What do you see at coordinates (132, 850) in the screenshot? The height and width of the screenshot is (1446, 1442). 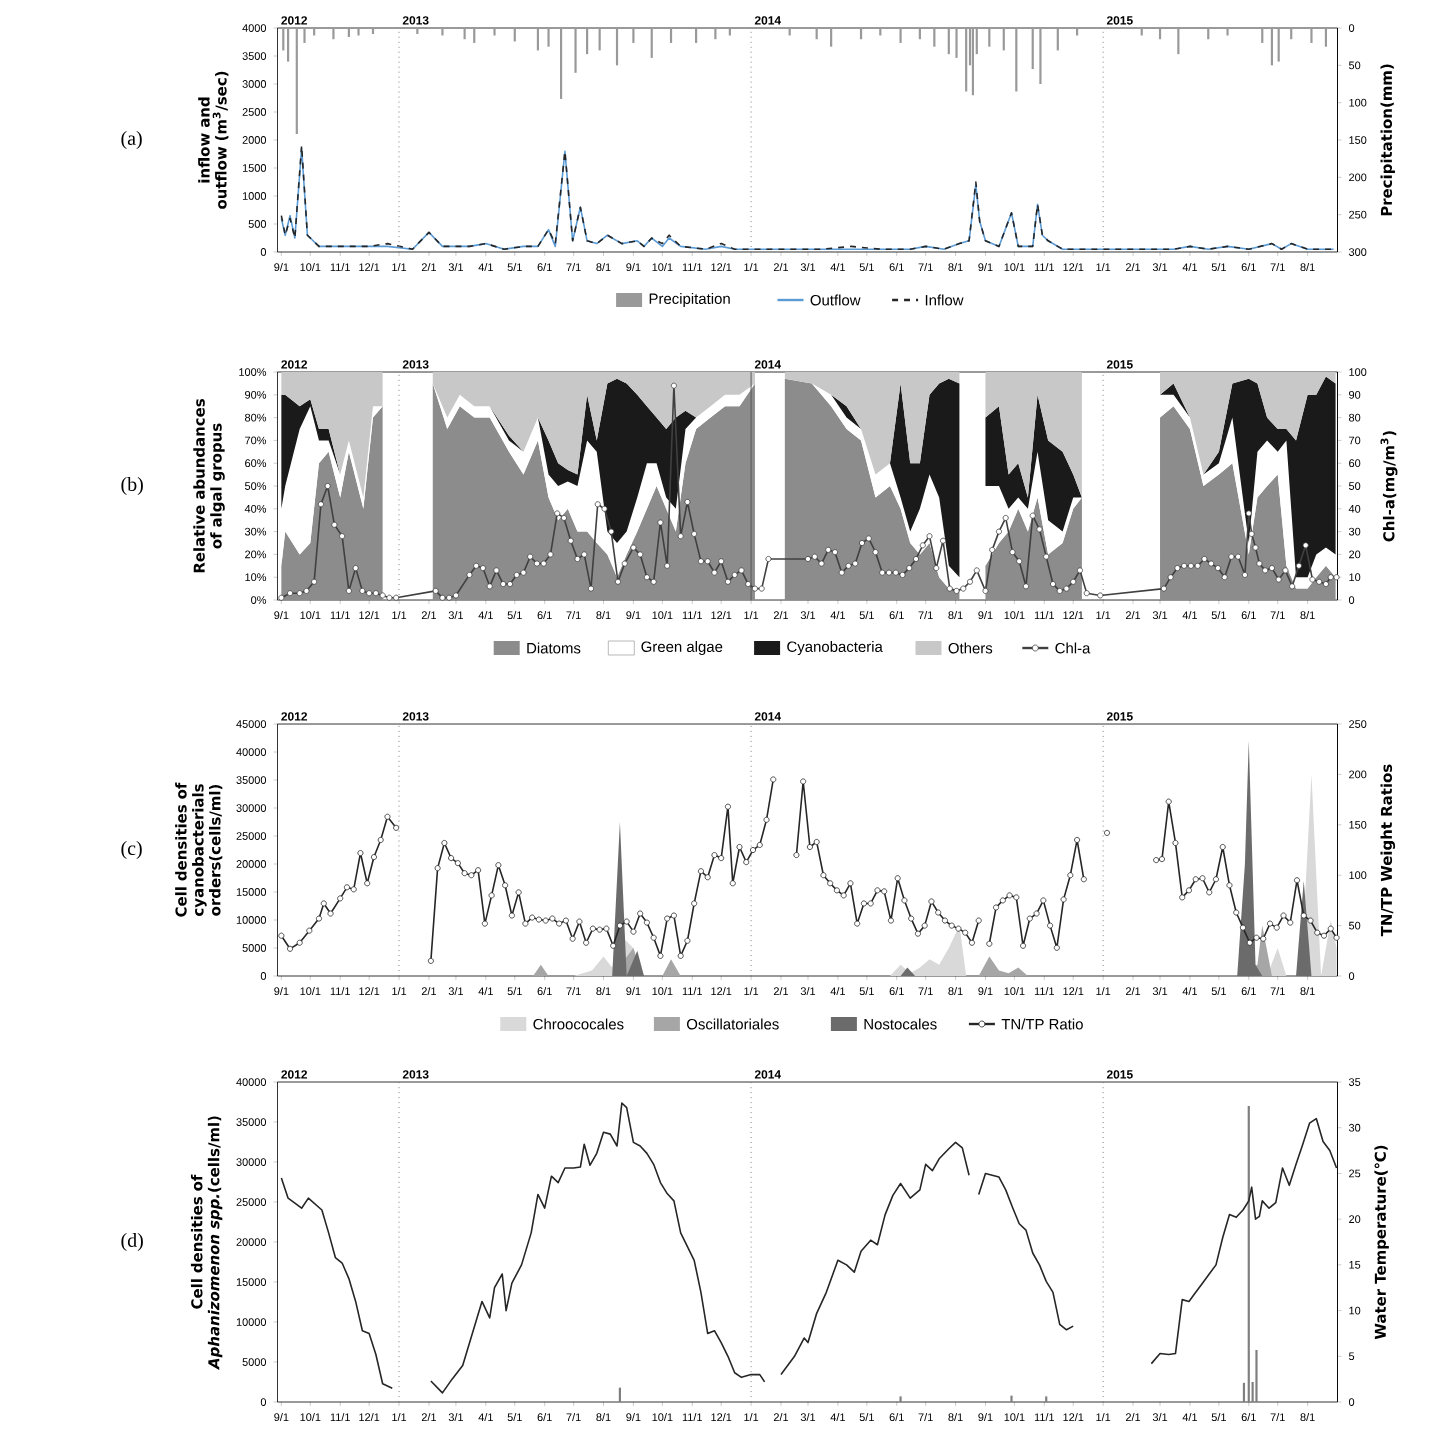 I see `text: (c)` at bounding box center [132, 850].